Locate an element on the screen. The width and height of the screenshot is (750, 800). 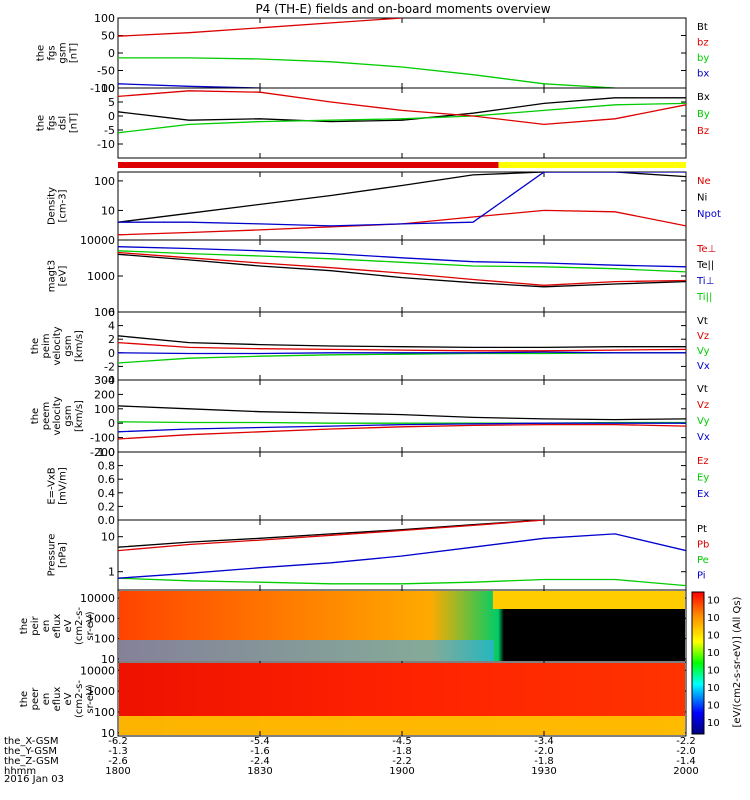
y-tick-label: -2 is located at coordinates (109, 366).